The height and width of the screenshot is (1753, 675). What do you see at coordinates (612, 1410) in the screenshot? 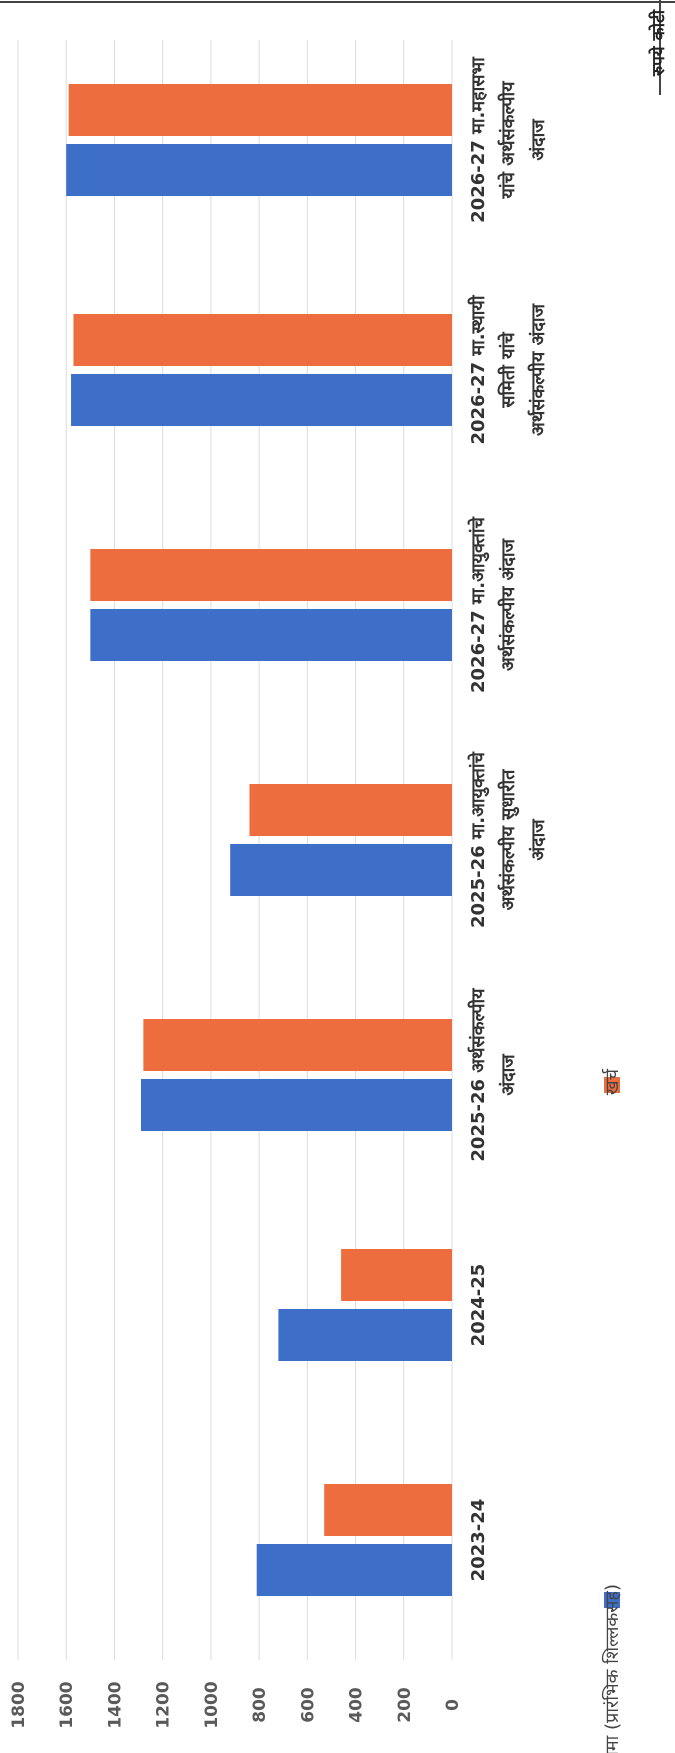
I see `legend: जमा (प्रारंभिक शिल्लकसह) खर्च` at bounding box center [612, 1410].